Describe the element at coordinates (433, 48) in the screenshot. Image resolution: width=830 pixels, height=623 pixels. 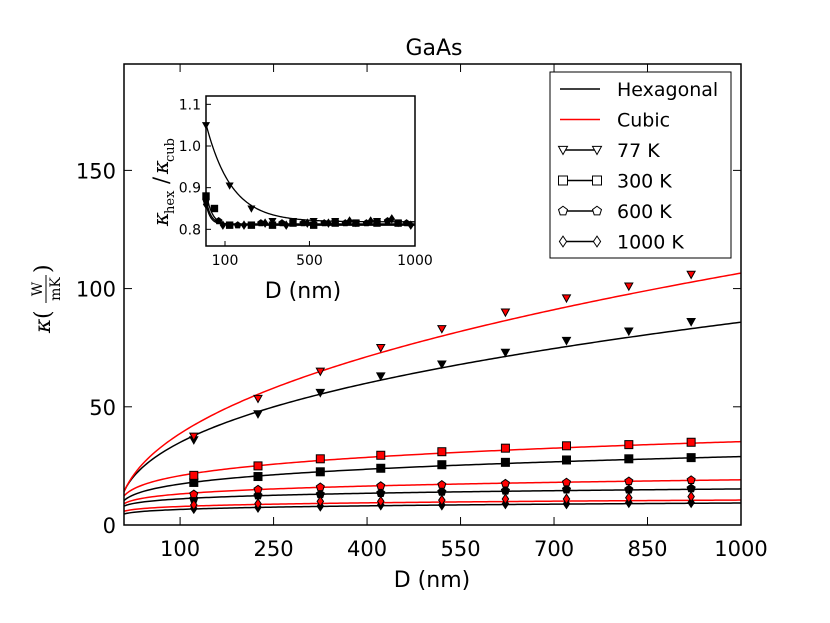
I see `chart-title: GaAs` at that location.